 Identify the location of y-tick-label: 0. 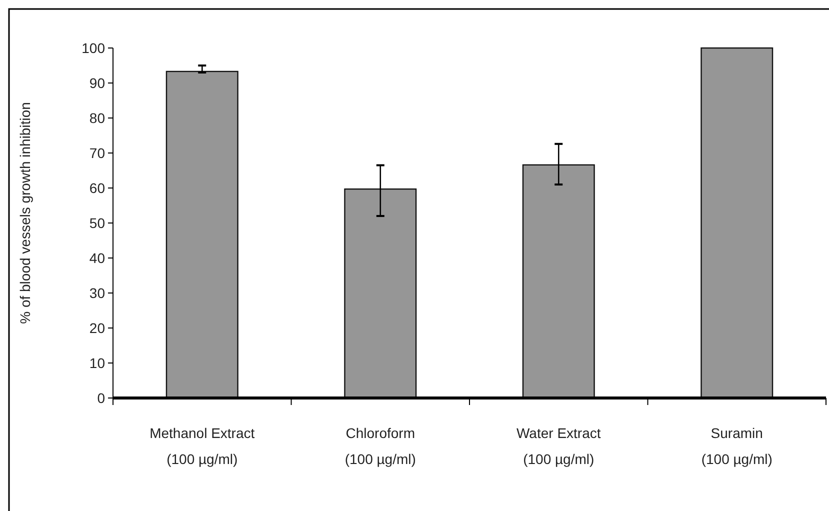
(101, 398).